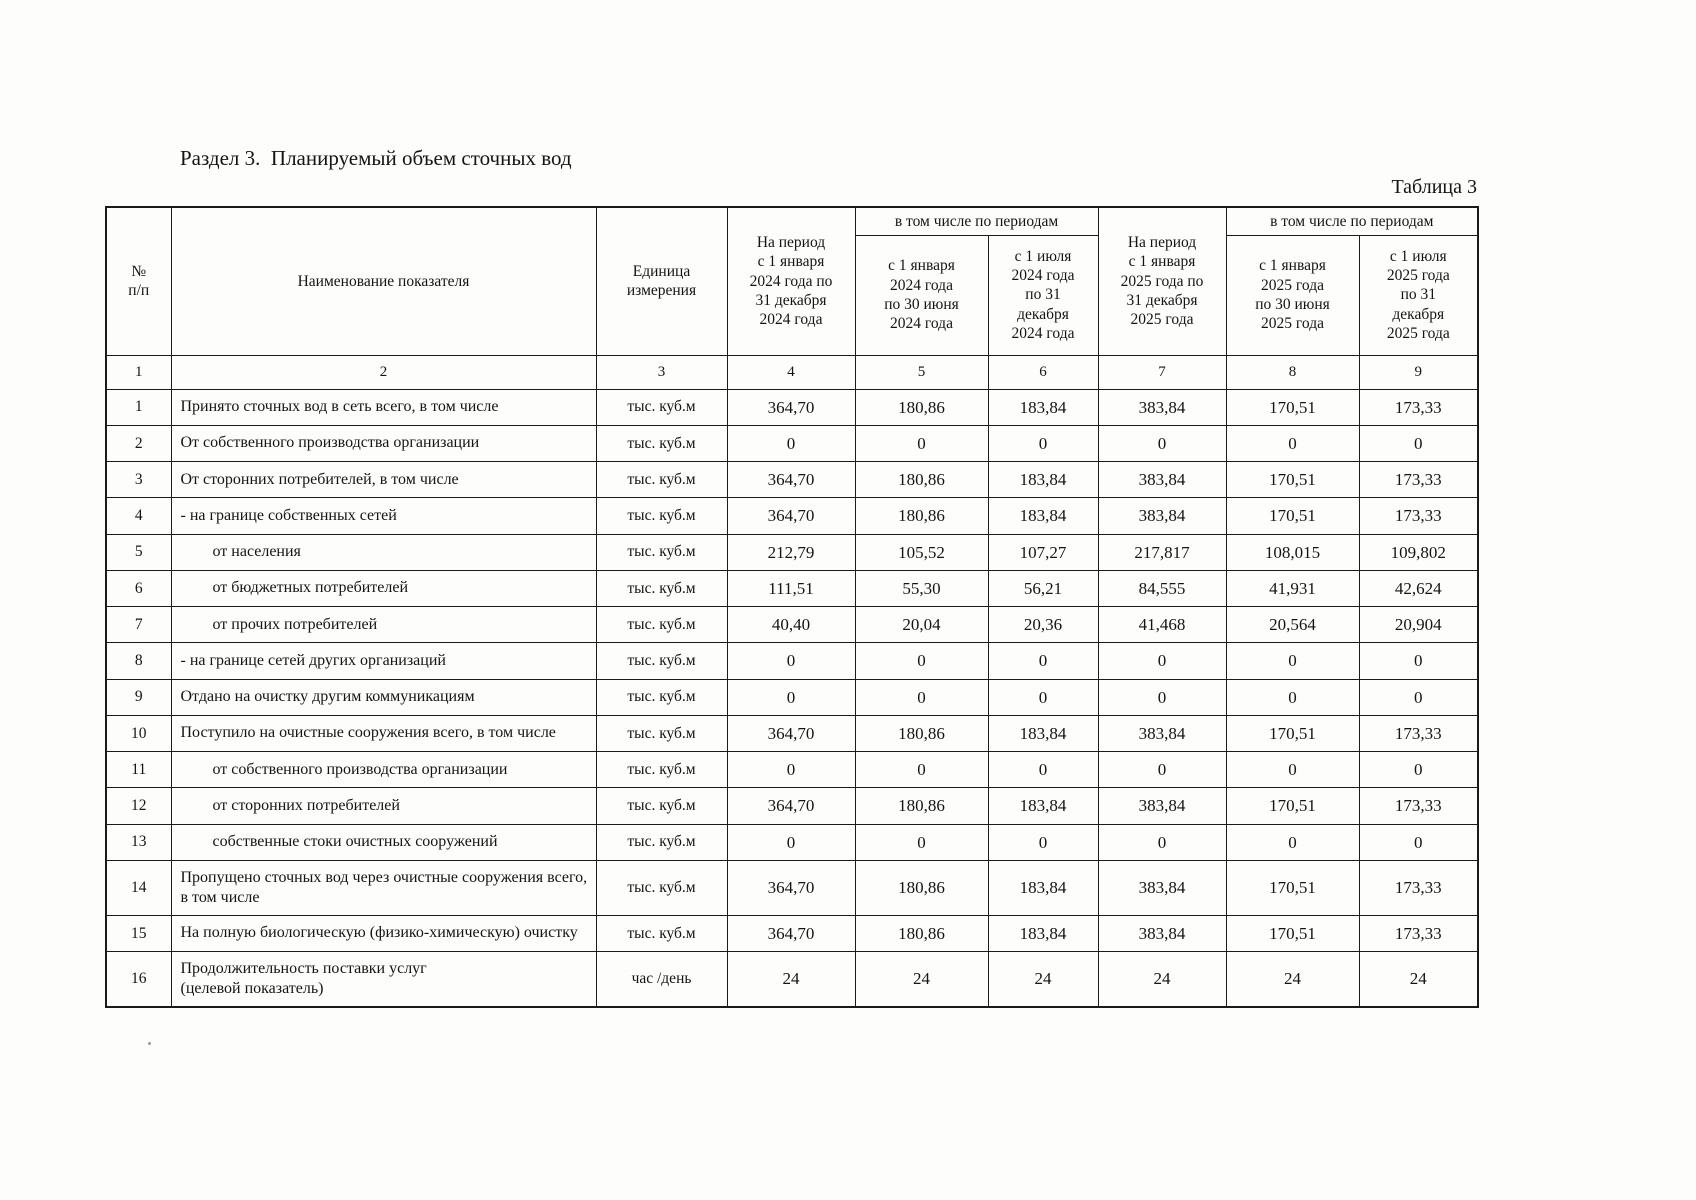  Describe the element at coordinates (1162, 979) in the screenshot. I see `value-period-2025: 24` at that location.